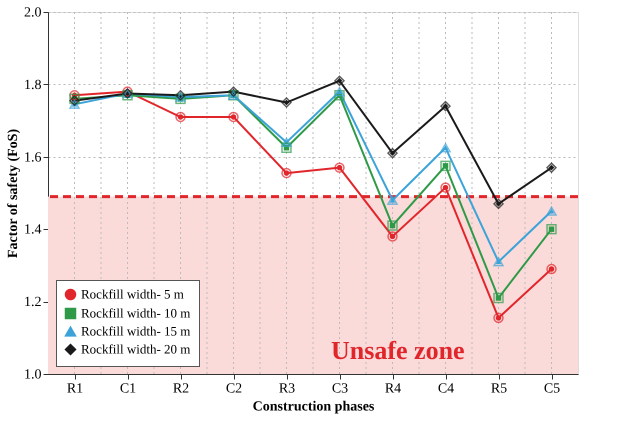  I want to click on y-tick-label: 1.2, so click(33, 302).